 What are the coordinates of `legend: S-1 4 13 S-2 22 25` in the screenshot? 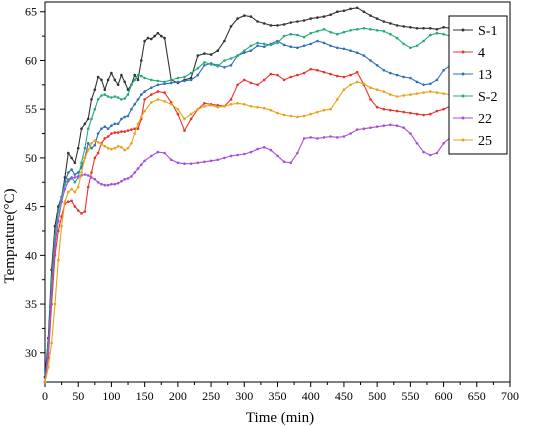 It's located at (478, 85).